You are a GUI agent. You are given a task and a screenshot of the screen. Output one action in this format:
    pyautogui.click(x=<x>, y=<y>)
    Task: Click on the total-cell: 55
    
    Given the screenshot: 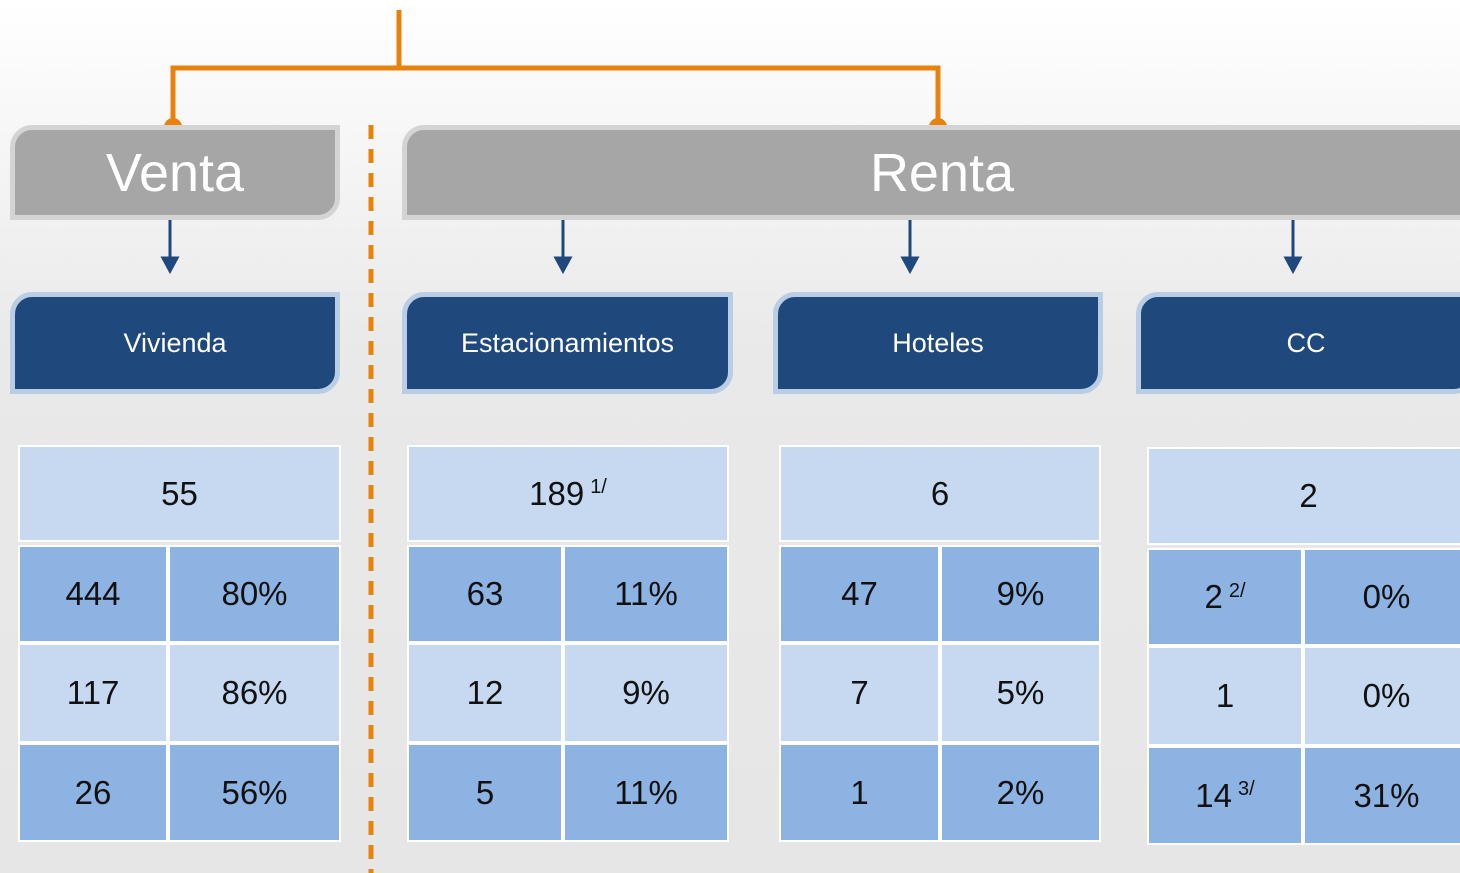 What is the action you would take?
    pyautogui.click(x=179, y=493)
    